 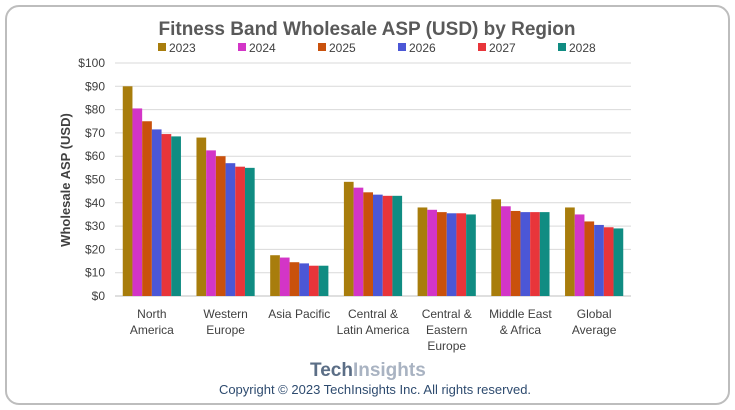 What do you see at coordinates (95, 180) in the screenshot?
I see `y-tick-label: $50` at bounding box center [95, 180].